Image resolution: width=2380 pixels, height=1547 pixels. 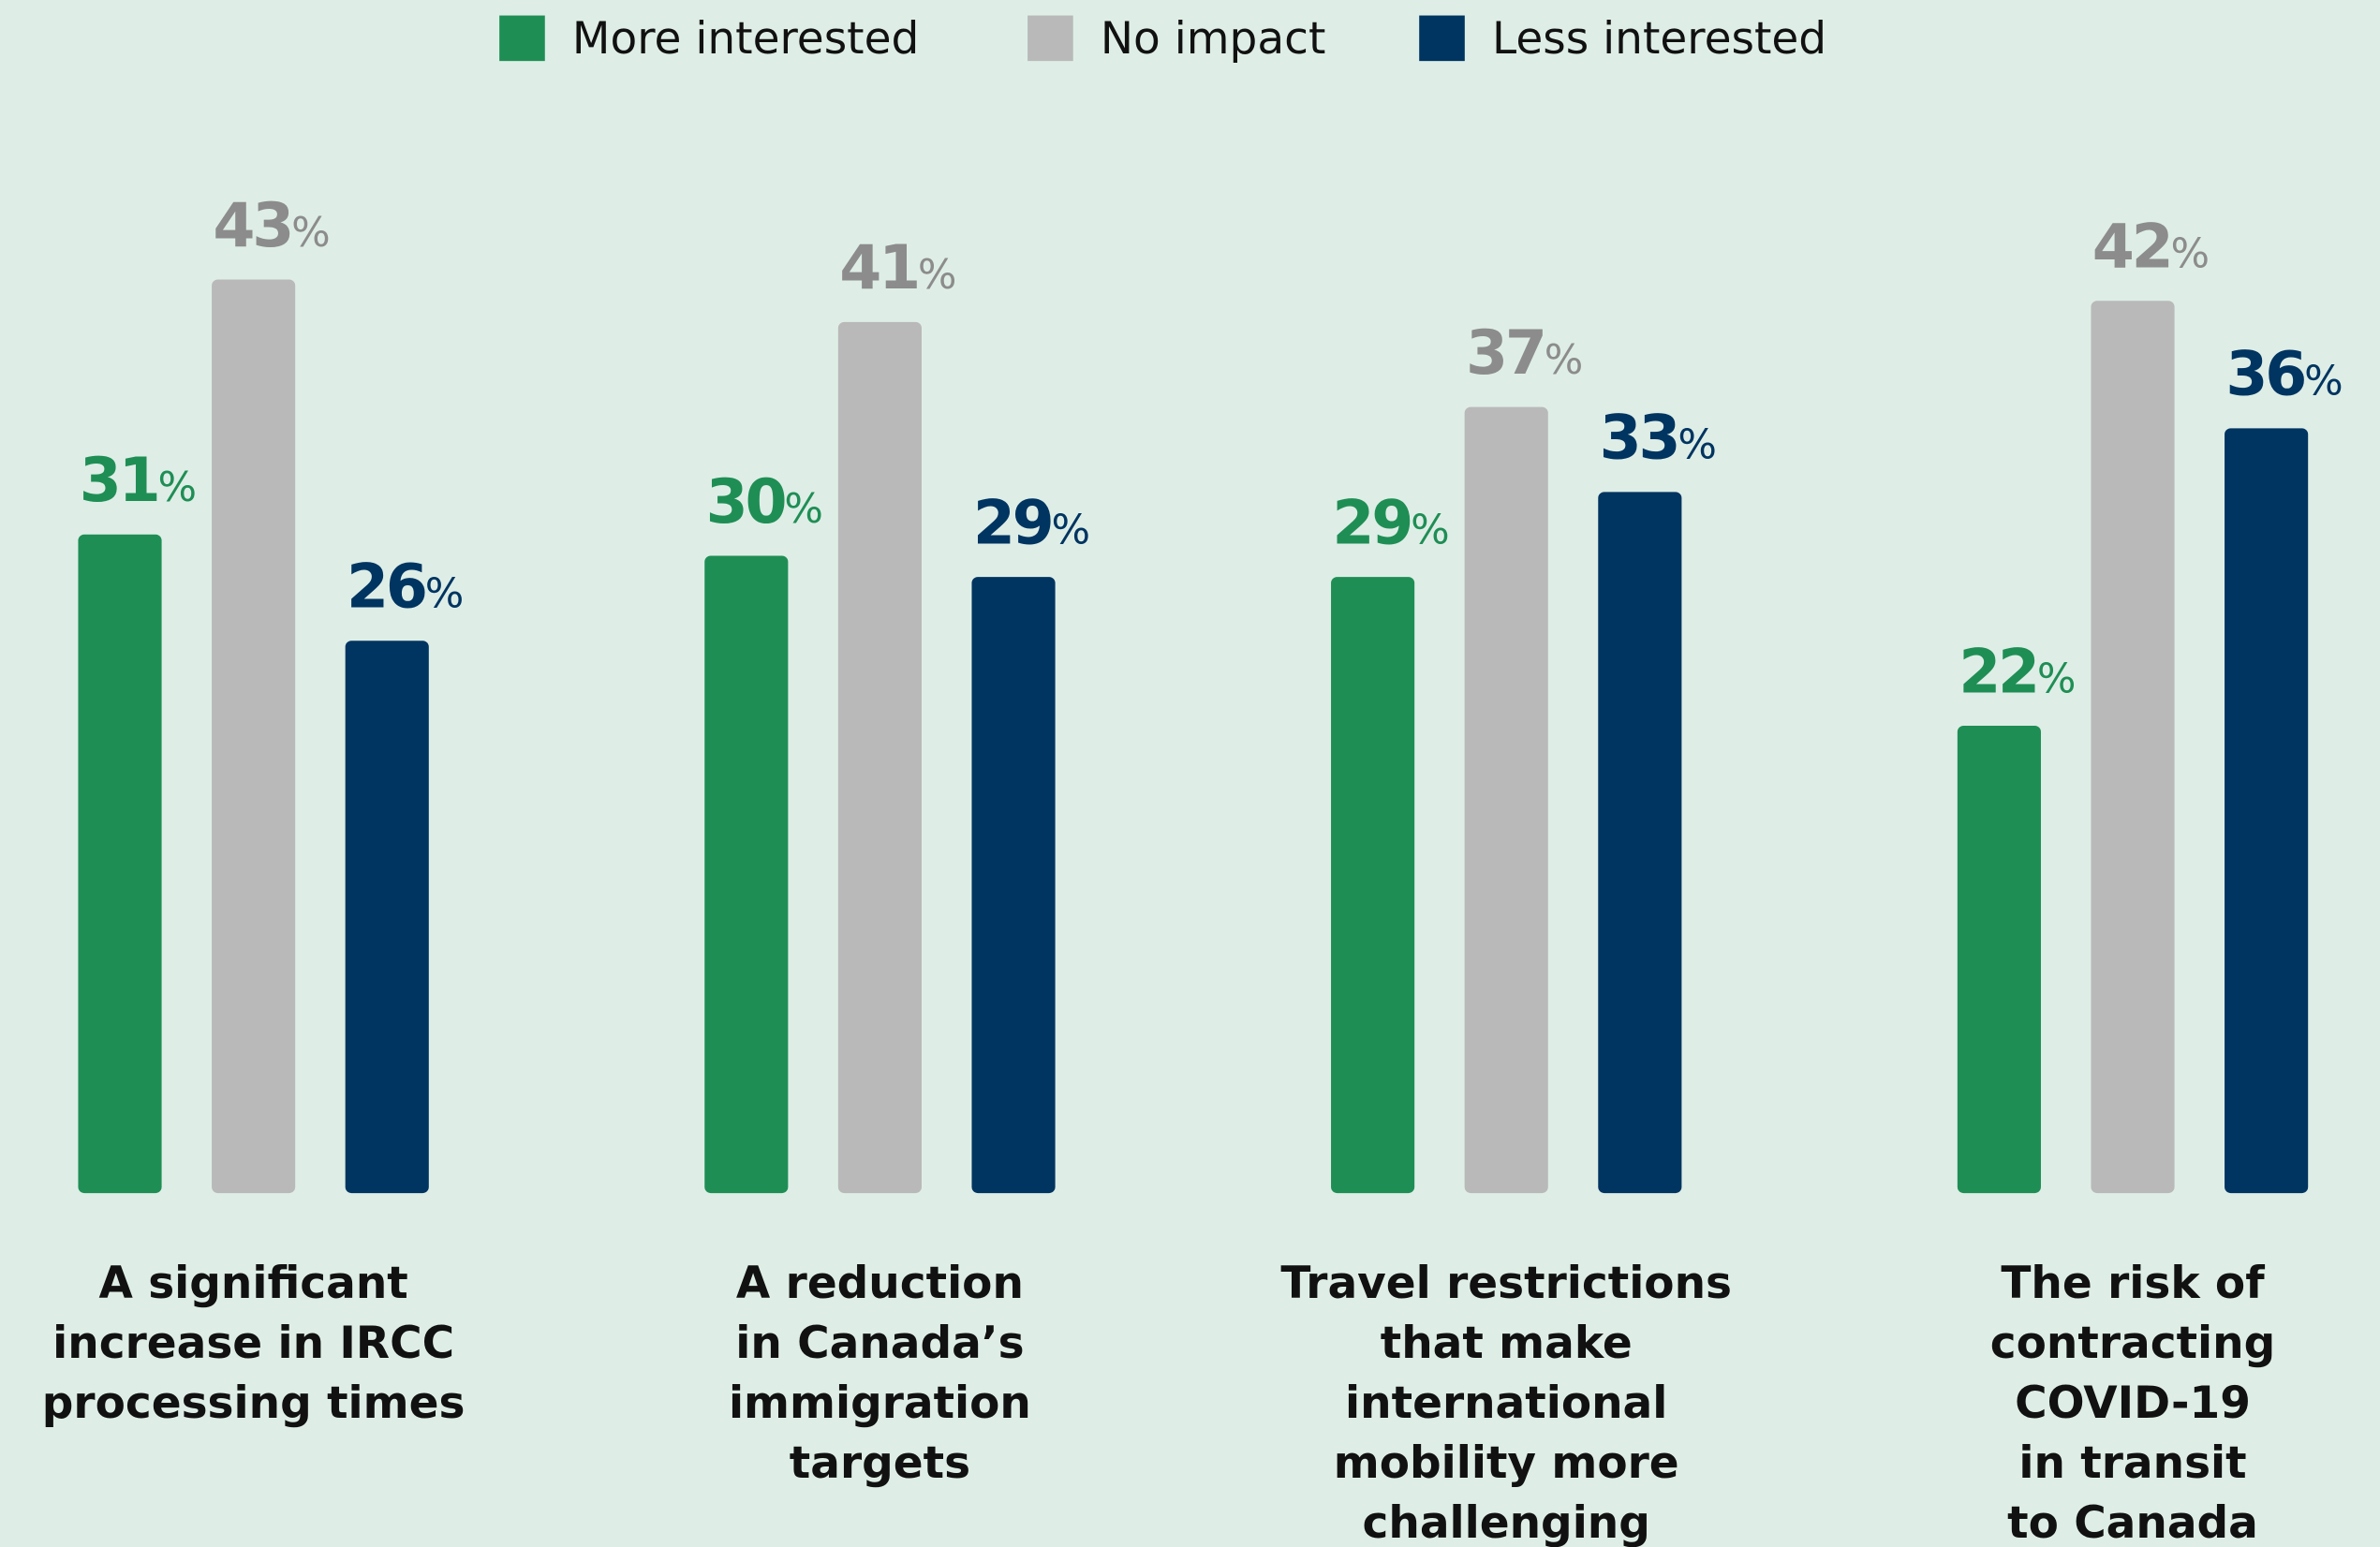 What do you see at coordinates (1213, 39) in the screenshot?
I see `legend-label: No impact` at bounding box center [1213, 39].